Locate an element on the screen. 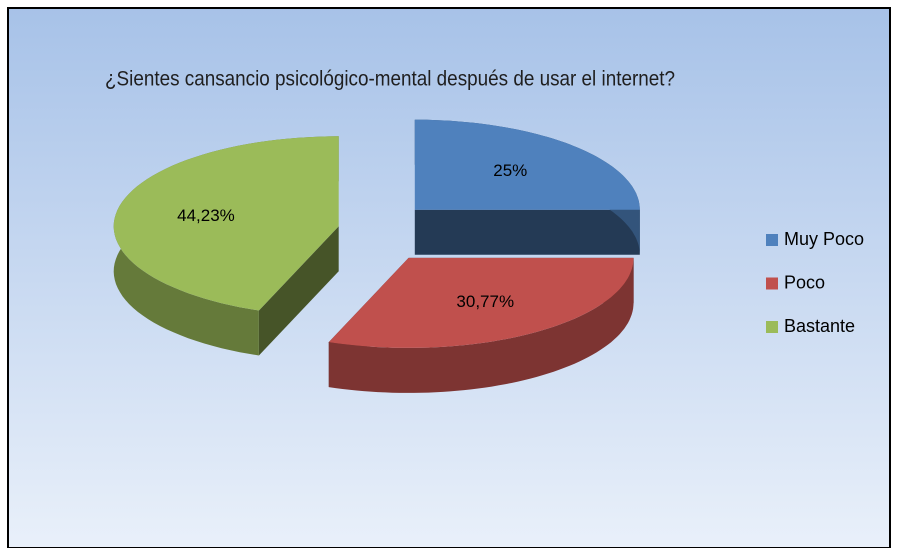  legend-label: Bastante is located at coordinates (819, 326).